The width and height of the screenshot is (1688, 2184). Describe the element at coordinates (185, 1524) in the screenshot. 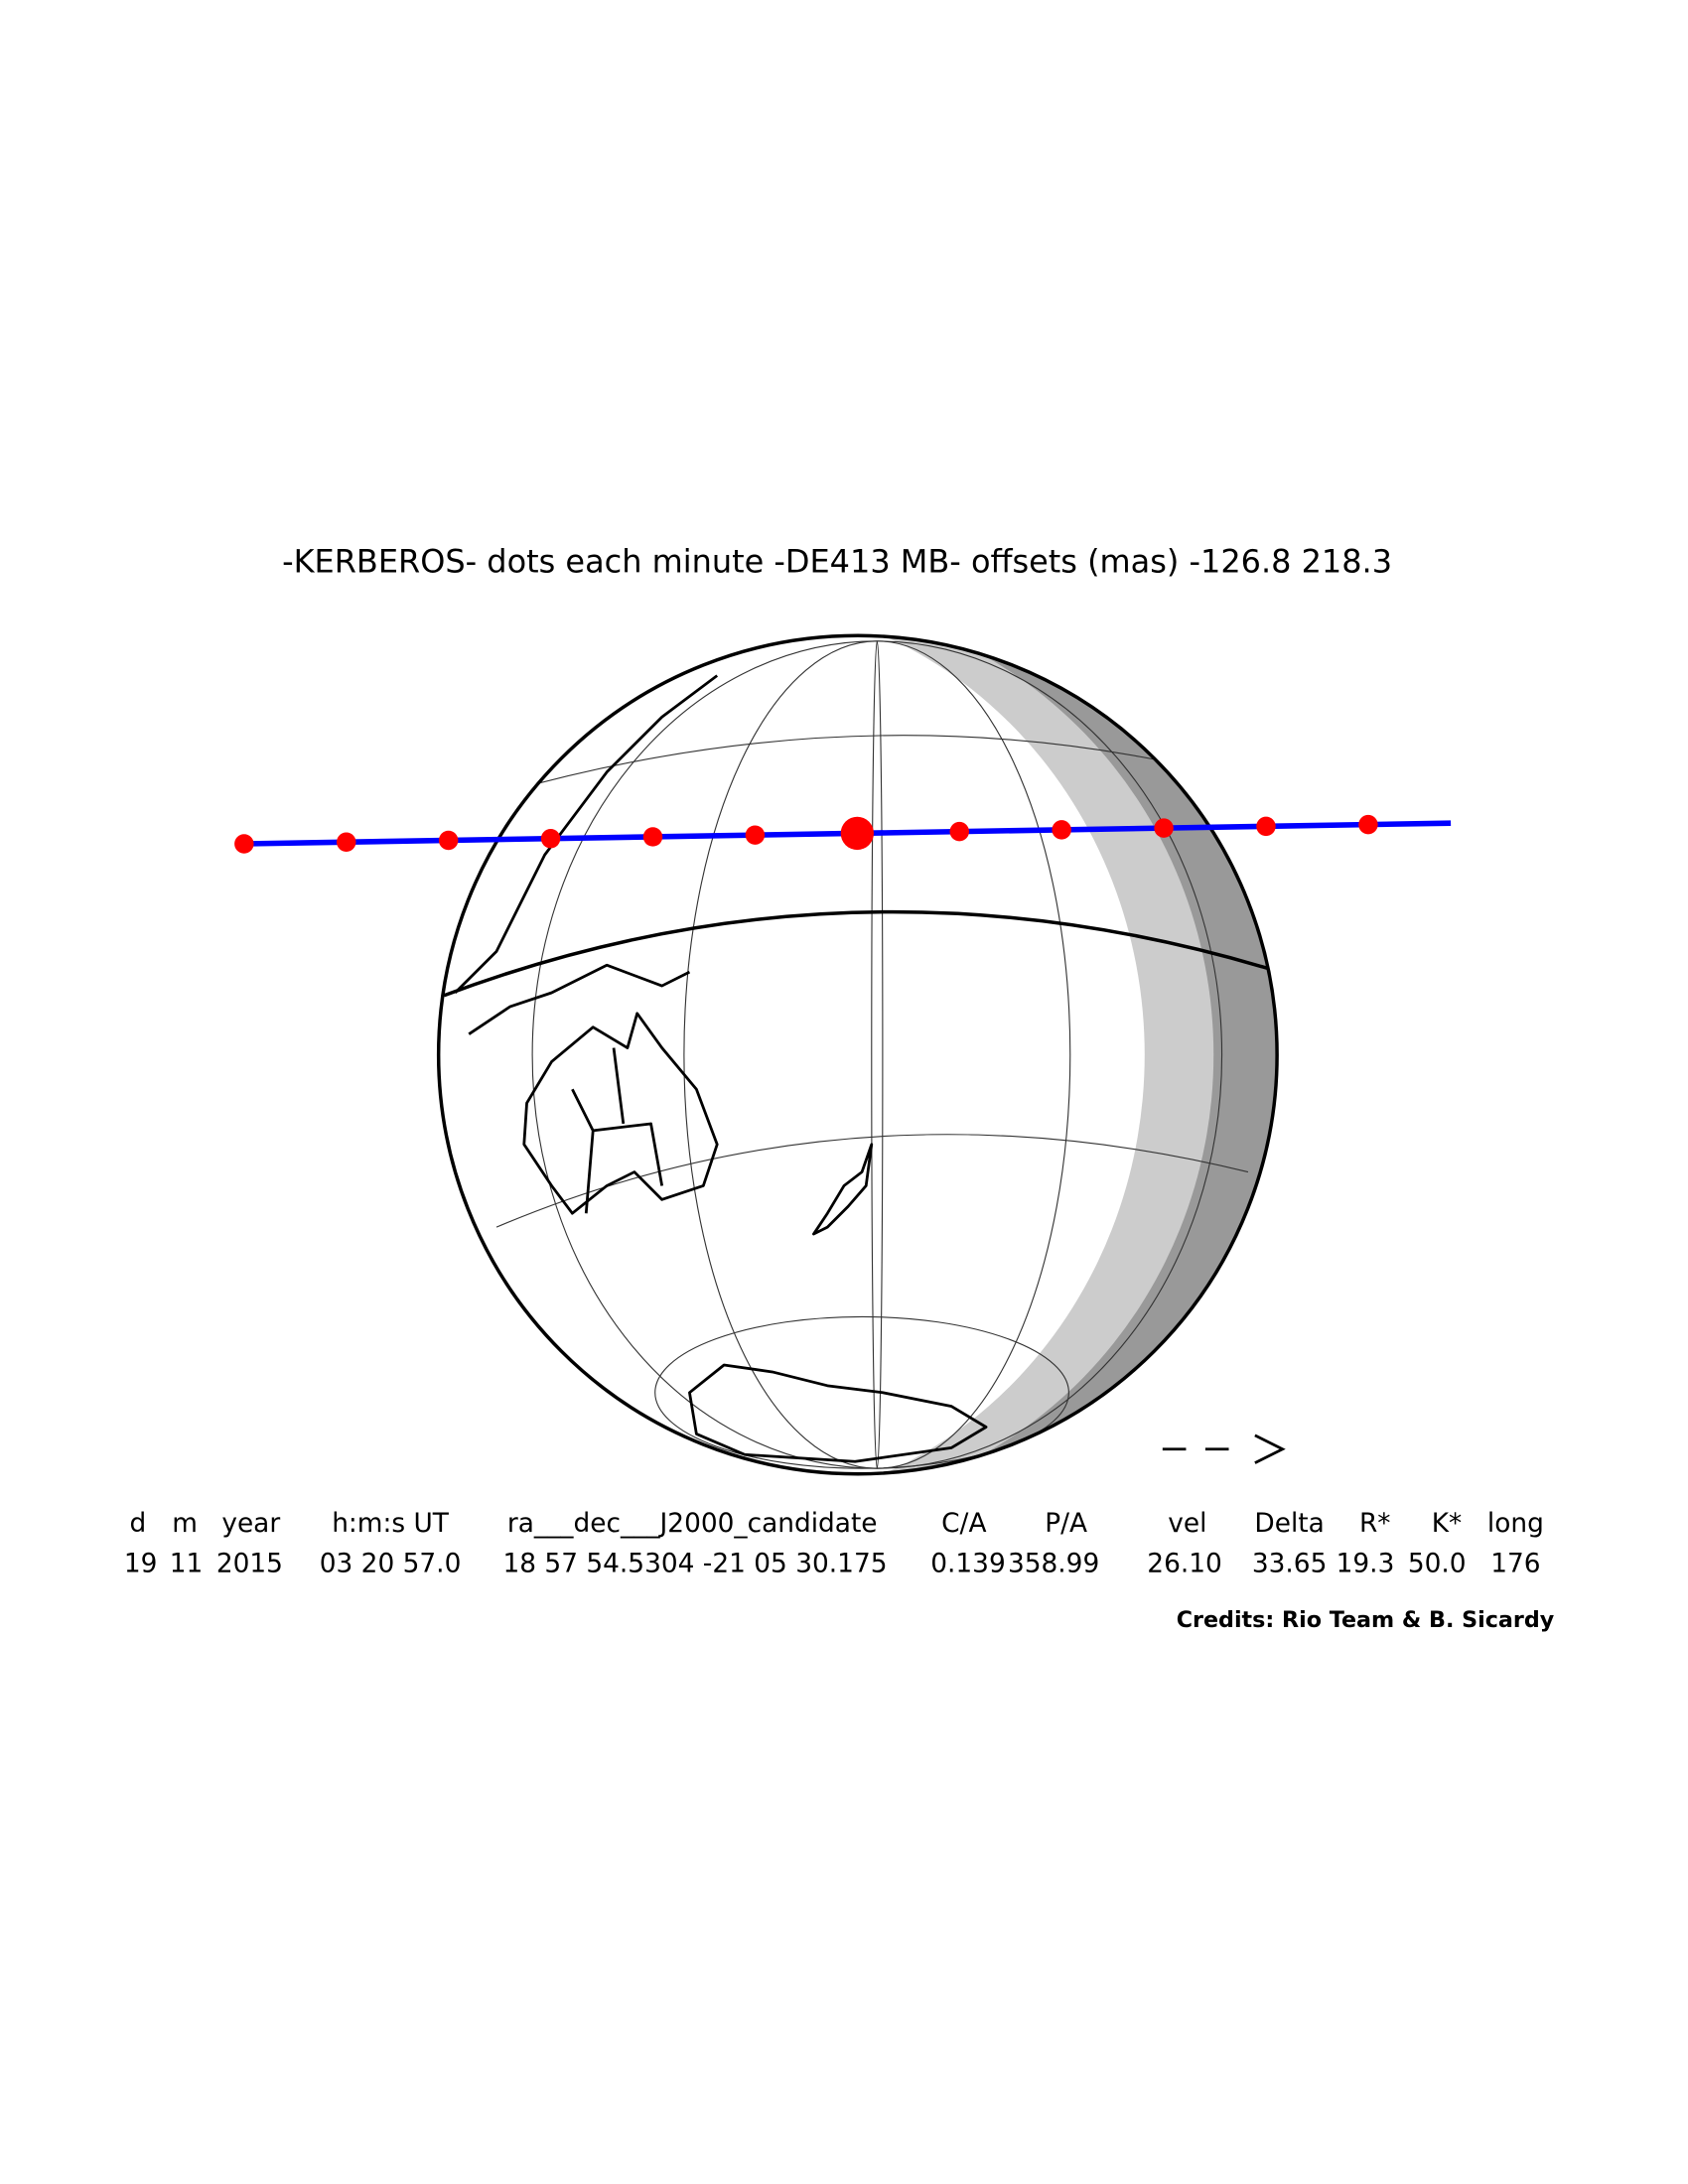

I see `table-header: m` at that location.